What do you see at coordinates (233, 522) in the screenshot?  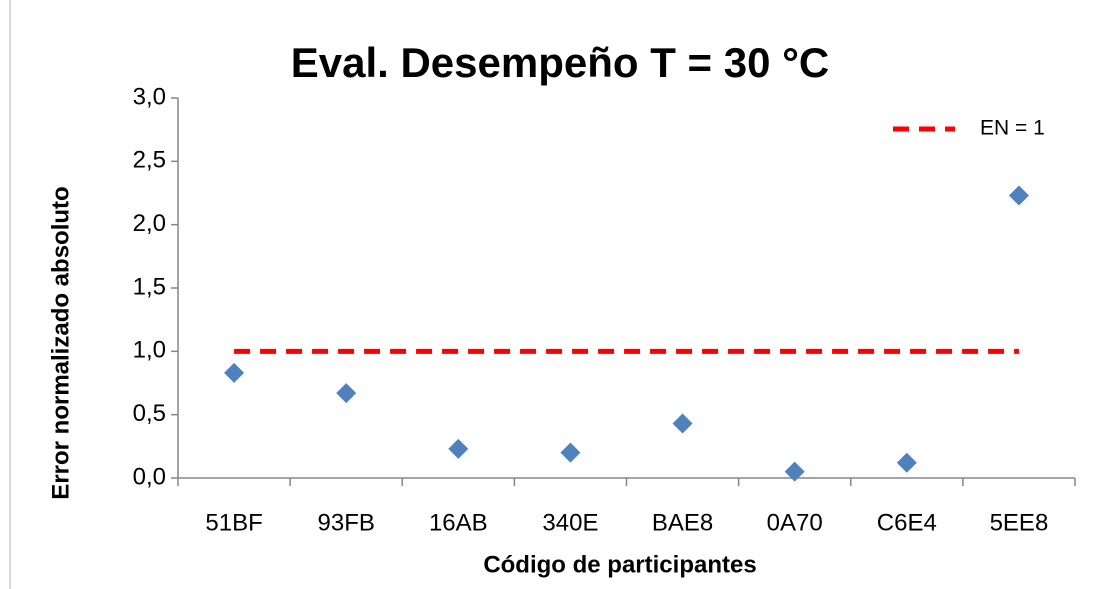 I see `x-tick-label: 51BF` at bounding box center [233, 522].